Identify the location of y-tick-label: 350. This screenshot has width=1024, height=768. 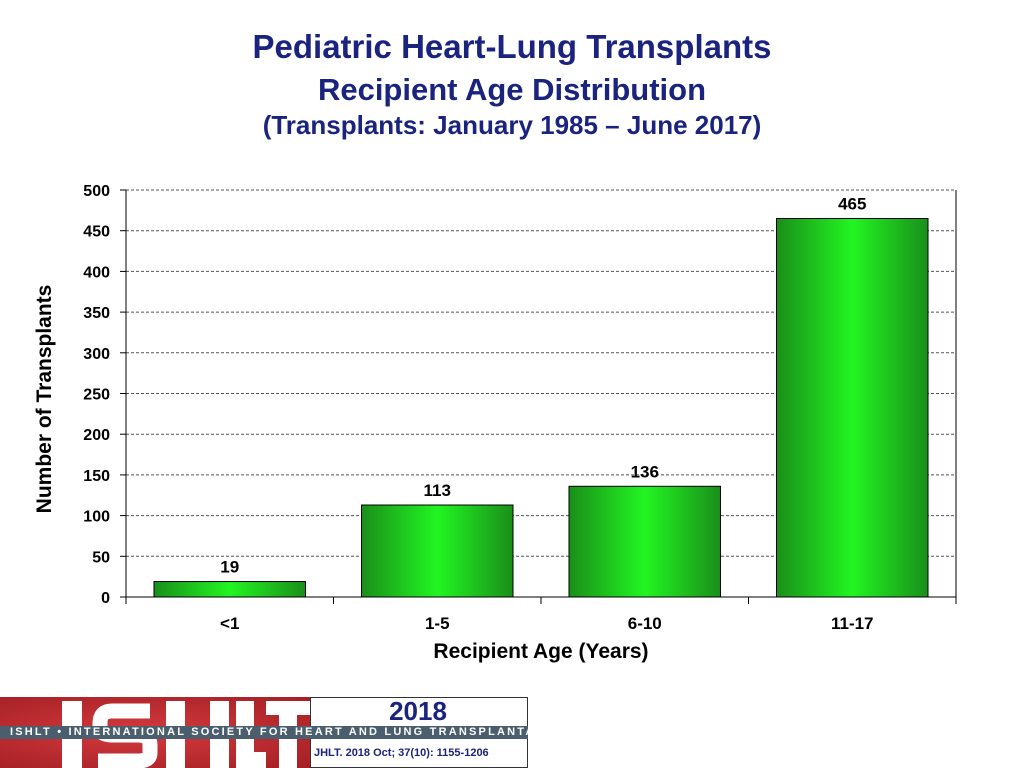
(96, 313).